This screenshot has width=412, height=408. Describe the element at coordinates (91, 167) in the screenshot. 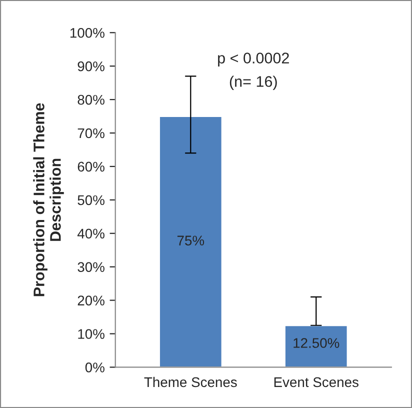

I see `y-tick-label: 60%` at that location.